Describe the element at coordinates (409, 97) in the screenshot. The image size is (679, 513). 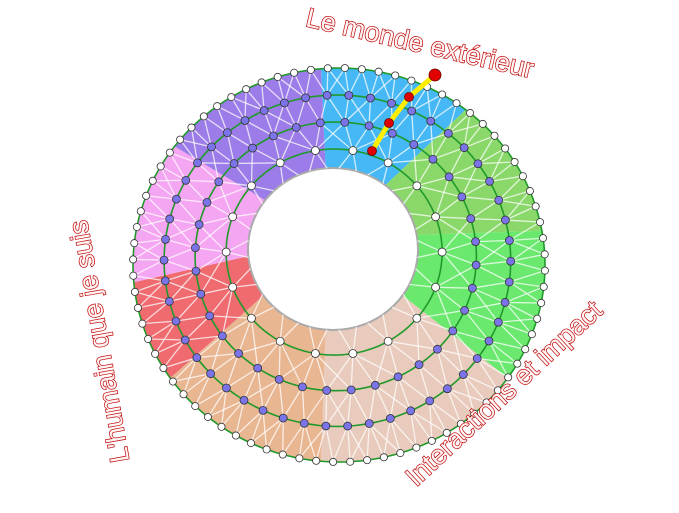
I see `path-node` at that location.